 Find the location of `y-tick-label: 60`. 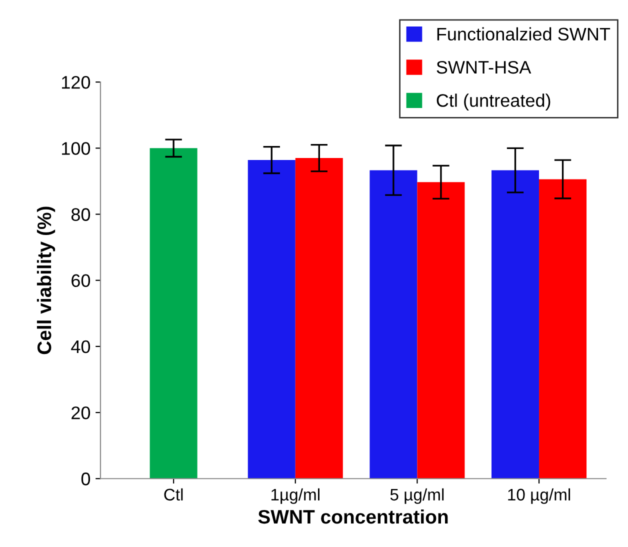

y-tick-label: 60 is located at coordinates (81, 281).